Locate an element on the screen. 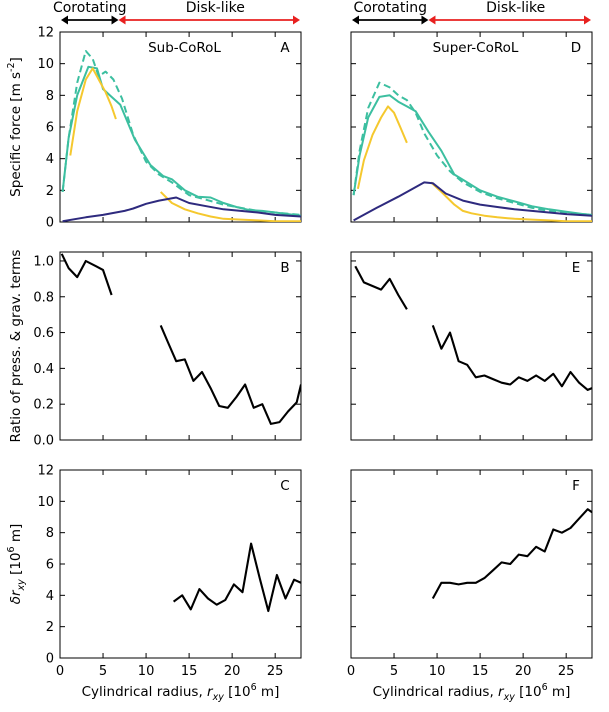  ylabel-row-3: δrxy [106 m] is located at coordinates (16, 564).